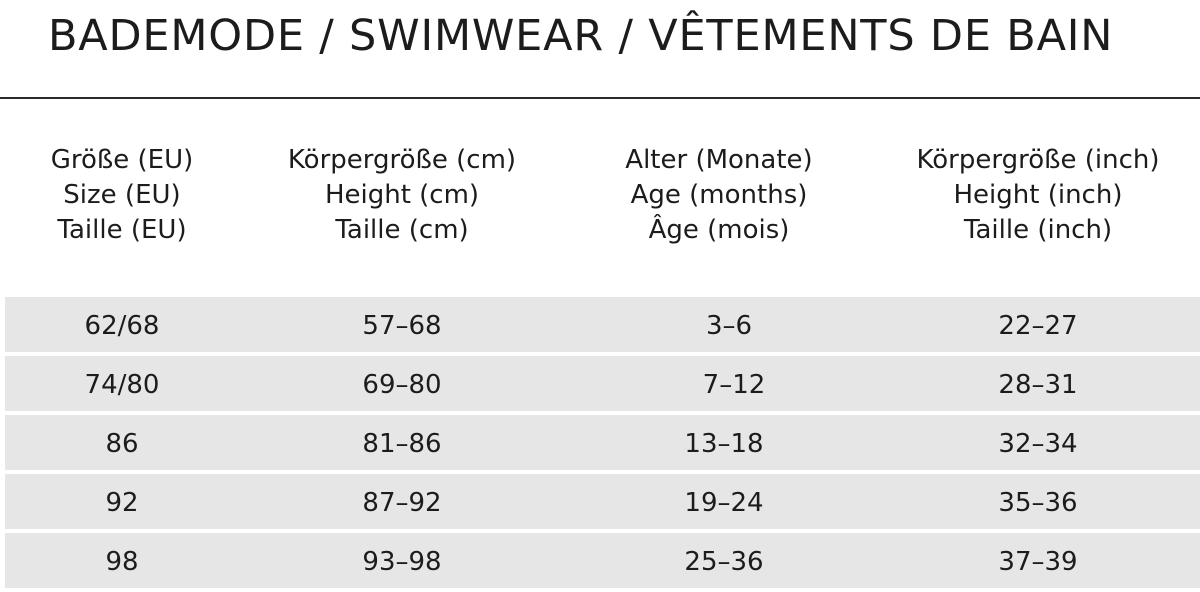 This screenshot has width=1200, height=592. What do you see at coordinates (402, 562) in the screenshot?
I see `cell-height-cm: 93–98` at bounding box center [402, 562].